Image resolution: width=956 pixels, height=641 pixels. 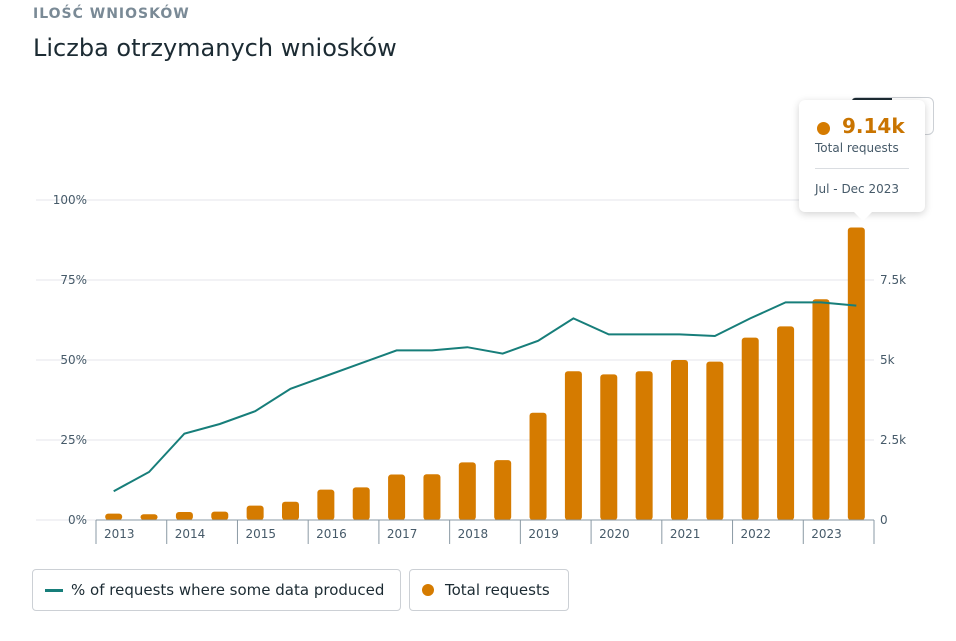 I want to click on right-tick-label: 0, so click(x=884, y=520).